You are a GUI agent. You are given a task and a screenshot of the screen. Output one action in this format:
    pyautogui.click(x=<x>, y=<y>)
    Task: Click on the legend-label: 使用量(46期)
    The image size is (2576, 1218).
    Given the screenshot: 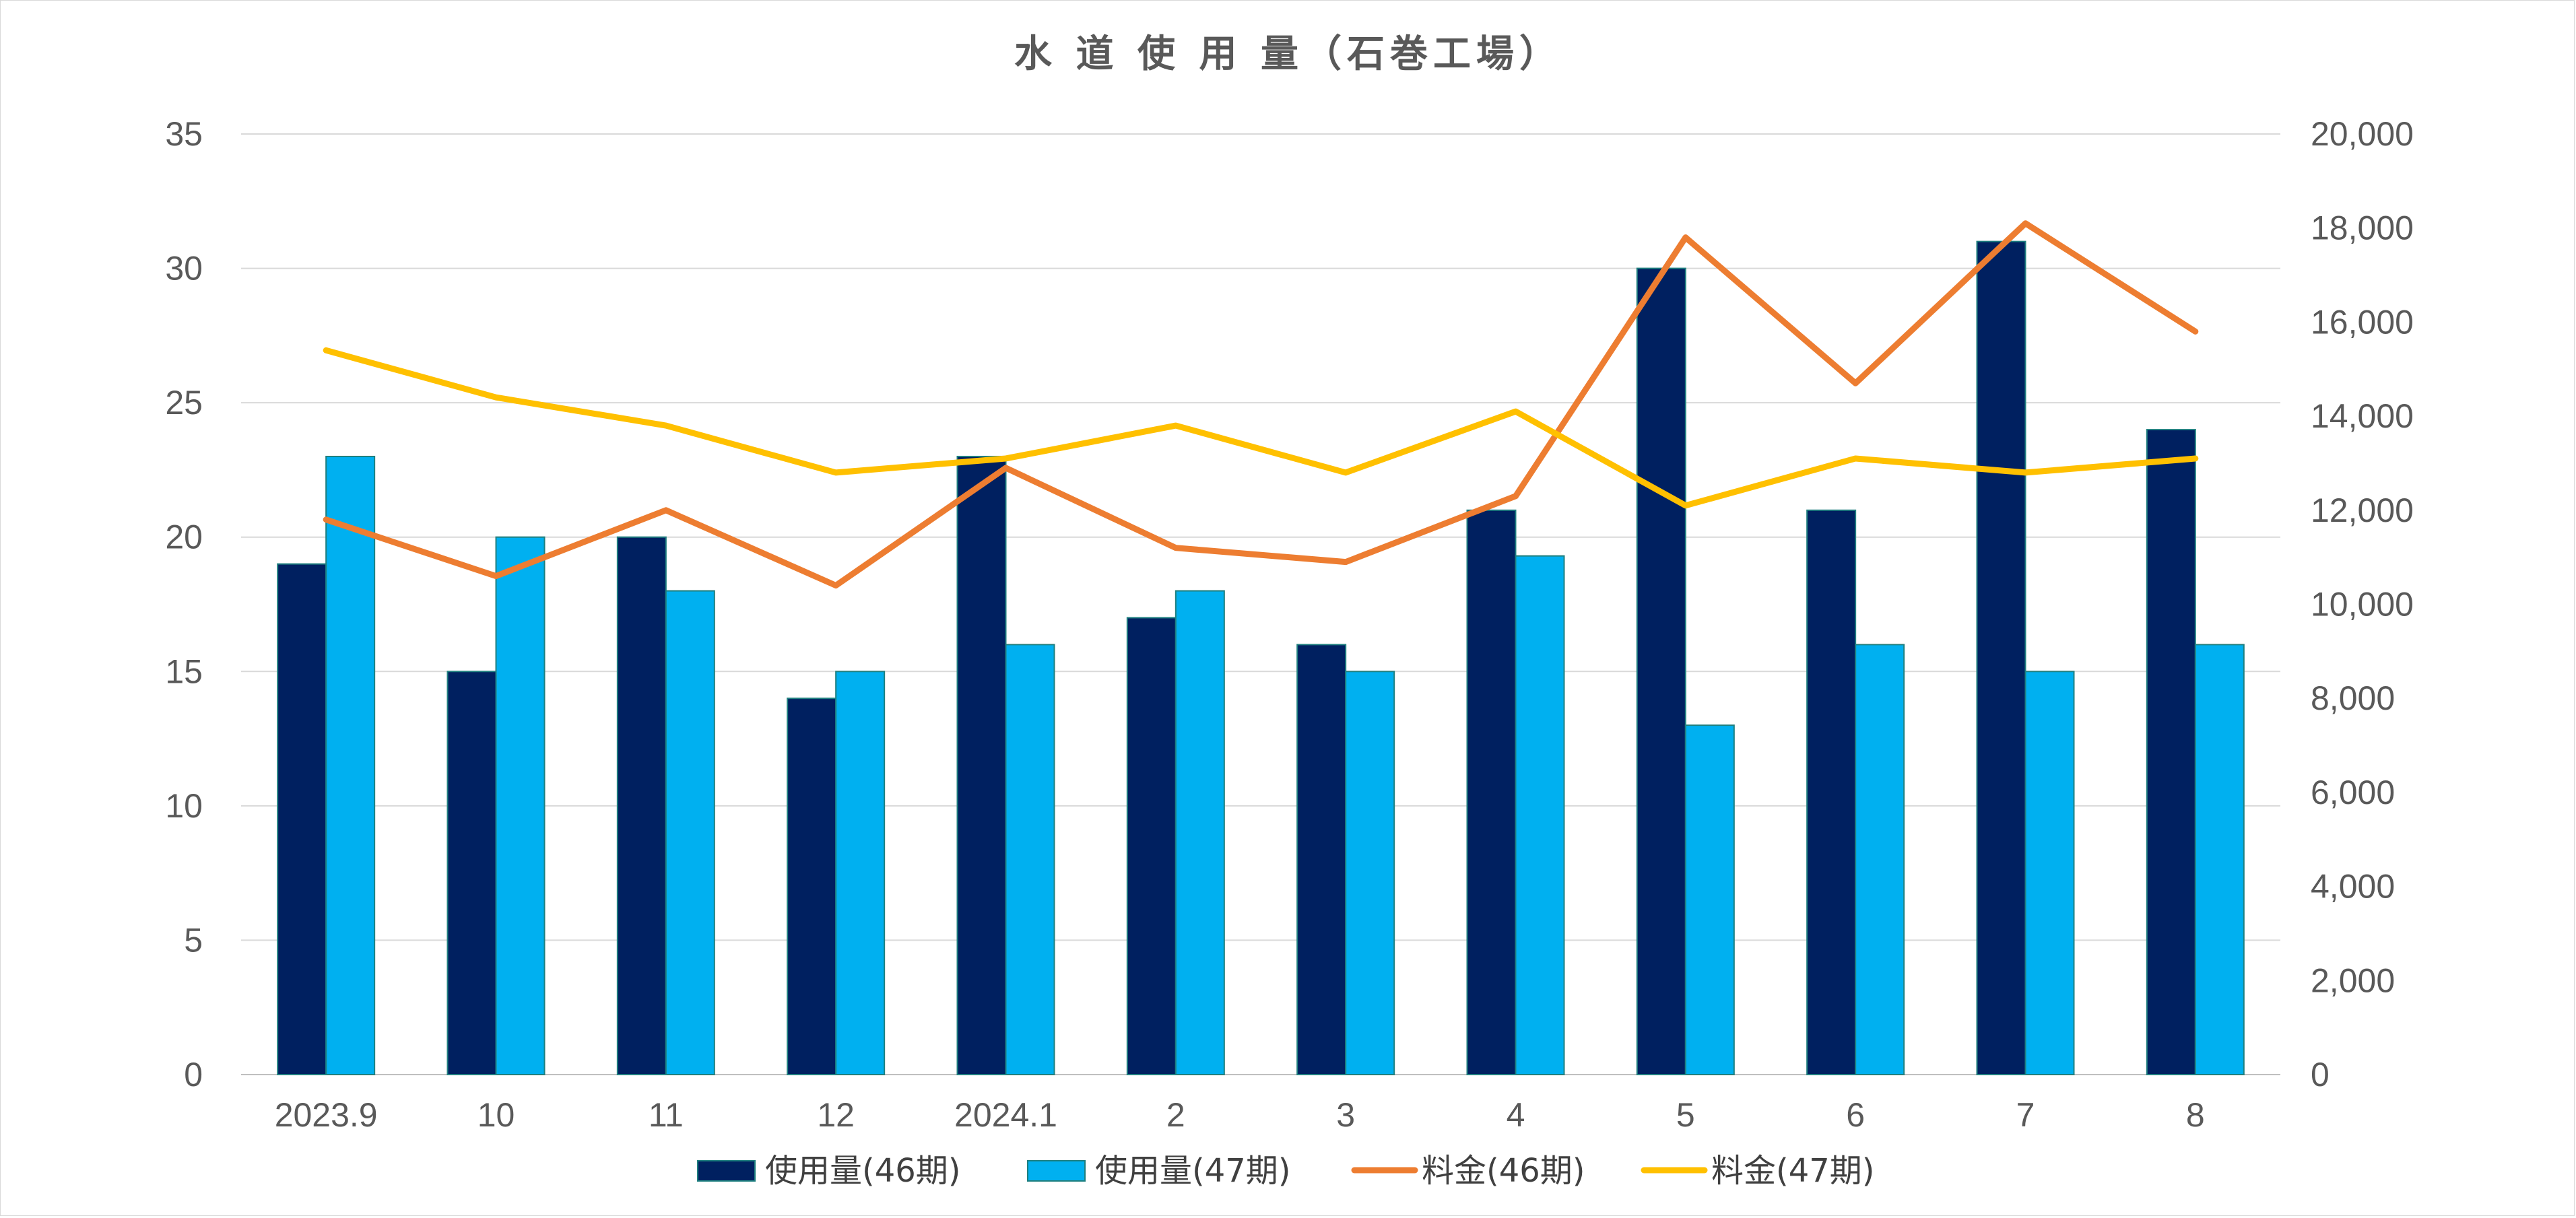 What is the action you would take?
    pyautogui.click(x=863, y=1171)
    